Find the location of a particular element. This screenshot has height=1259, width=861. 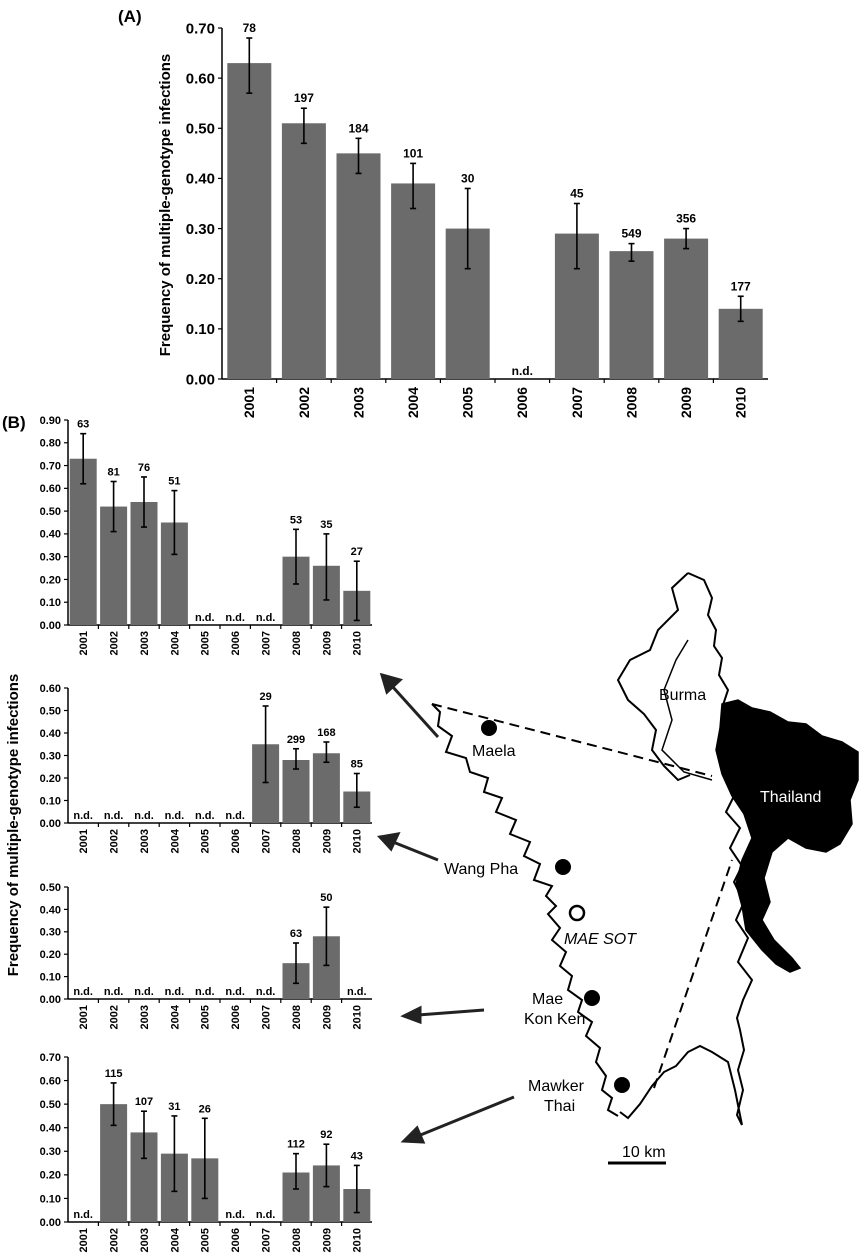

x-tick-label: 2009 is located at coordinates (327, 841).